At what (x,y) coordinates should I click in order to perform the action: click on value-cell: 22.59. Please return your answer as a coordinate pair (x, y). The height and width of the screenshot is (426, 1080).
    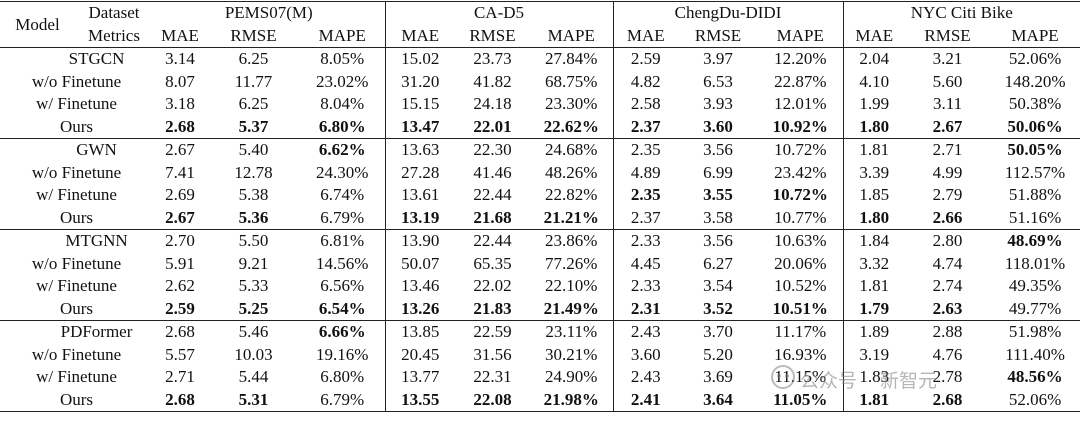
    Looking at the image, I should click on (492, 332).